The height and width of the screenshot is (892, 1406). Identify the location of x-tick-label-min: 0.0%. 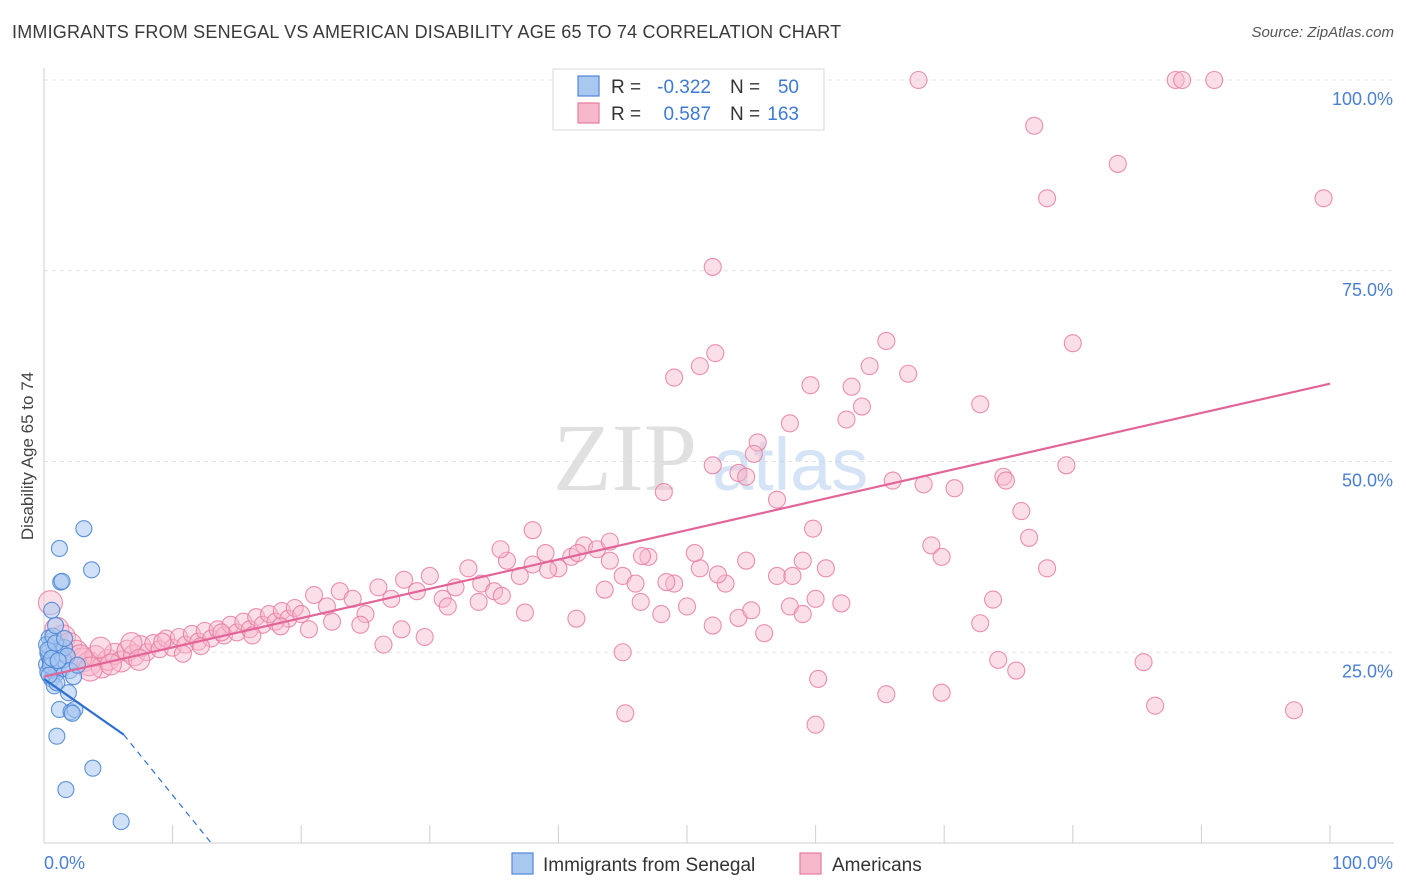
(64, 863).